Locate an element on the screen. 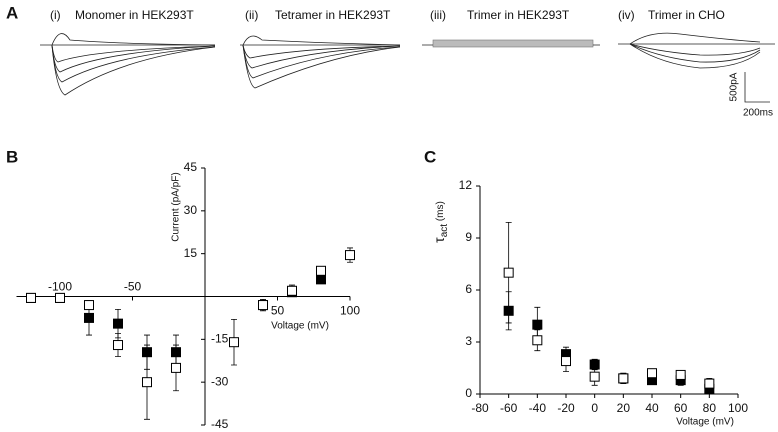  y-tick-label: -30 is located at coordinates (220, 381).